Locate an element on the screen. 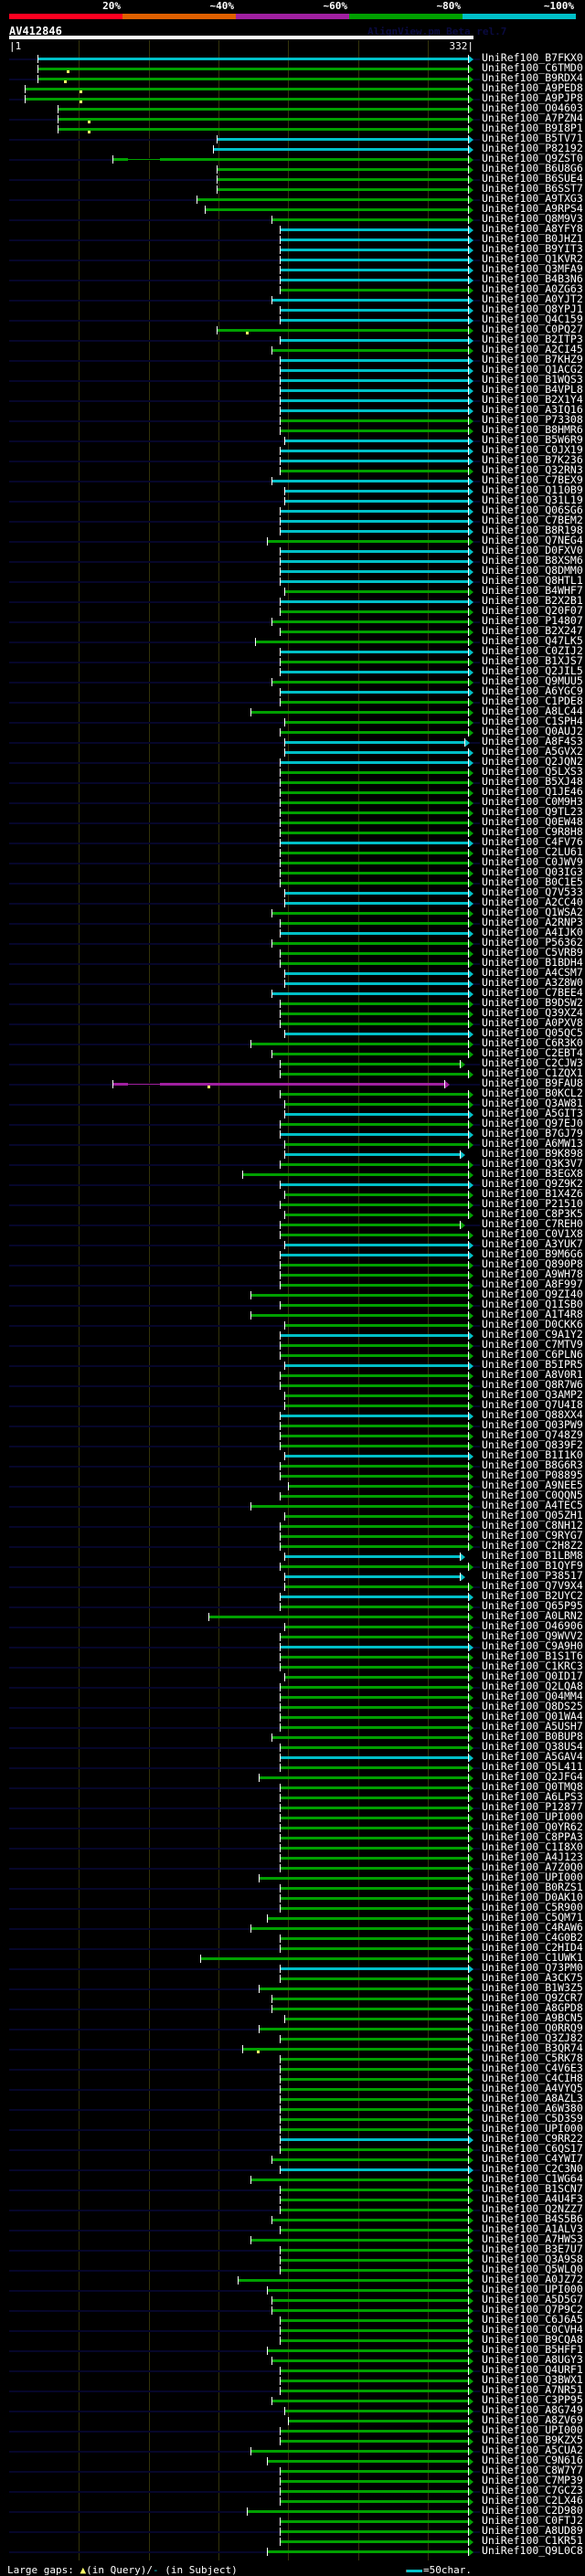 This screenshot has height=2576, width=585. hit-label: UniRef100_Q1WSA2 is located at coordinates (533, 912).